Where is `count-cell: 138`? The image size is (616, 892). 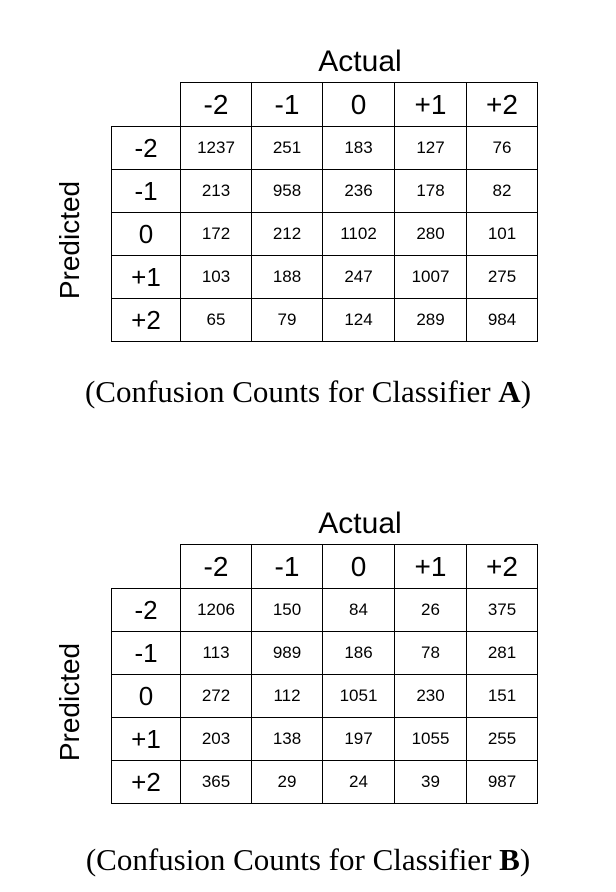 count-cell: 138 is located at coordinates (287, 739).